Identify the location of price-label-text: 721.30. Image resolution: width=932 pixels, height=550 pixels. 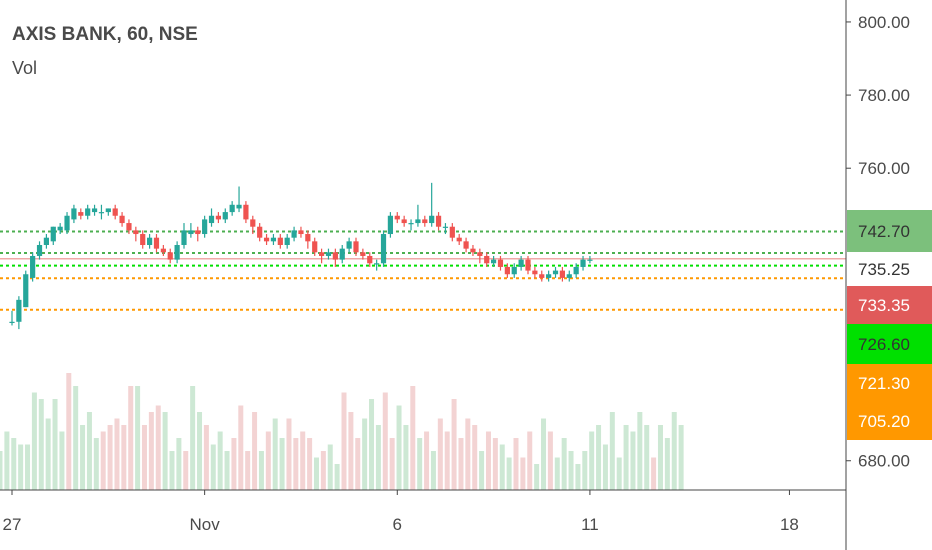
(884, 383).